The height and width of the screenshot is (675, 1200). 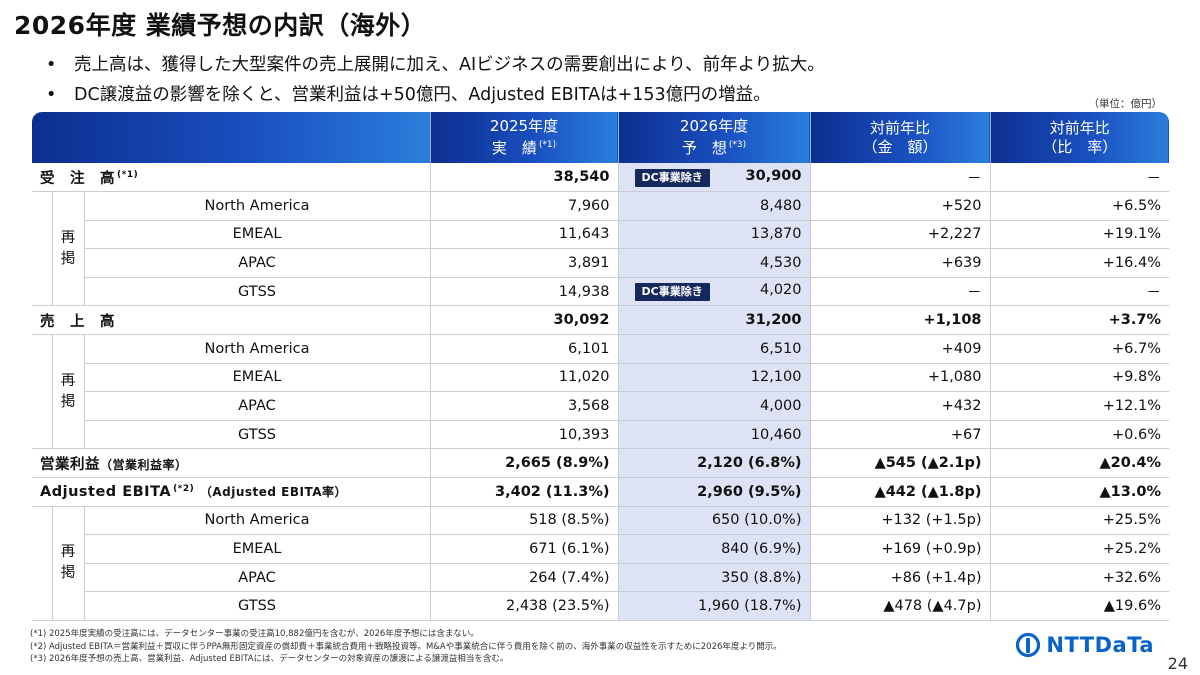 I want to click on cell-value: 11,020, so click(x=523, y=378).